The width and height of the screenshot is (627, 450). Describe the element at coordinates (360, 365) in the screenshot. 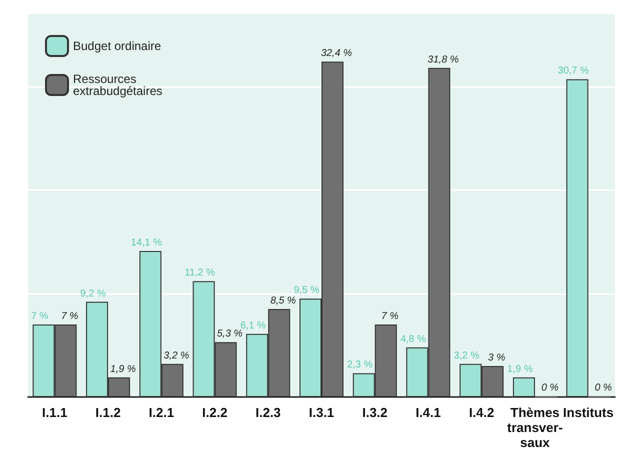

I see `data-label: 2,3 %` at that location.